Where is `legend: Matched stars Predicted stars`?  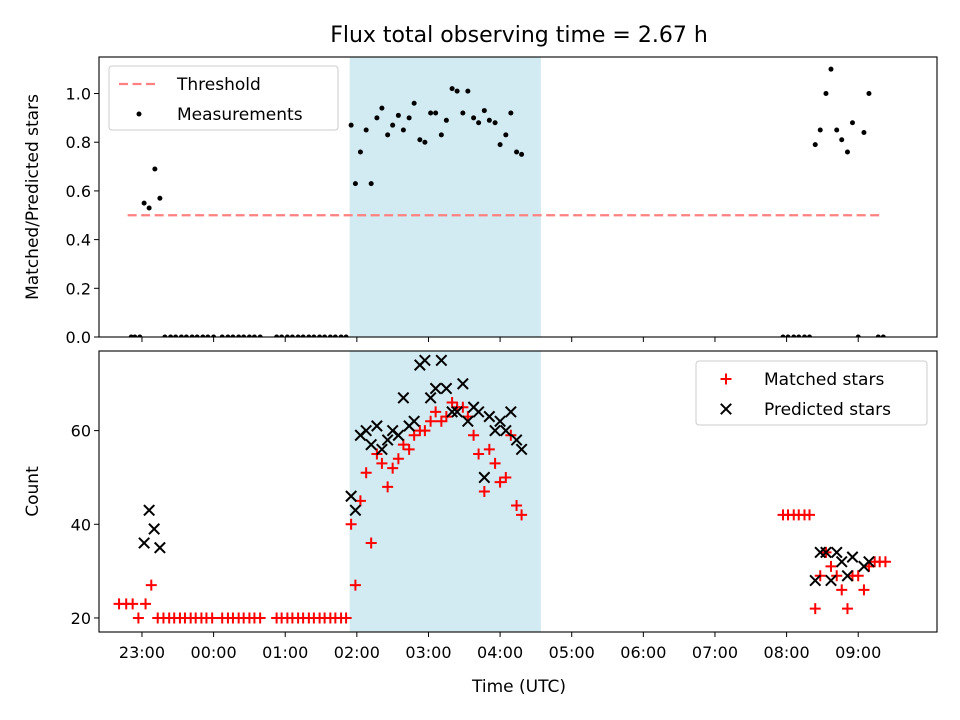
legend: Matched stars Predicted stars is located at coordinates (811, 393).